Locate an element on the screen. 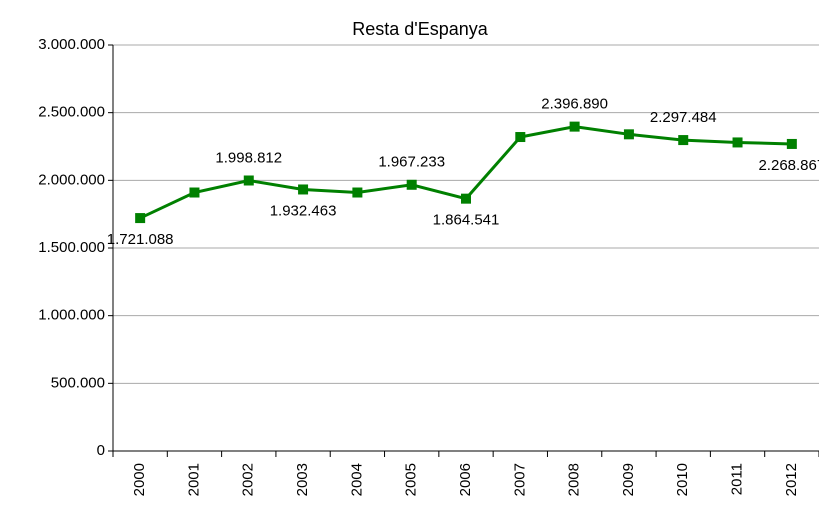 This screenshot has width=819, height=512. x-tick-label: 2007 is located at coordinates (519, 479).